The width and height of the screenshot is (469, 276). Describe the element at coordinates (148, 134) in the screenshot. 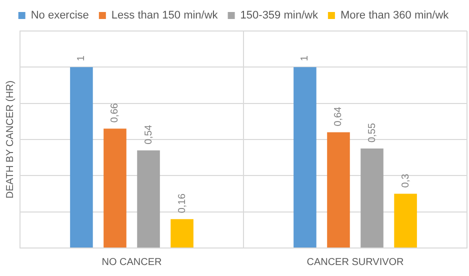

I see `data-label: 0,54` at that location.